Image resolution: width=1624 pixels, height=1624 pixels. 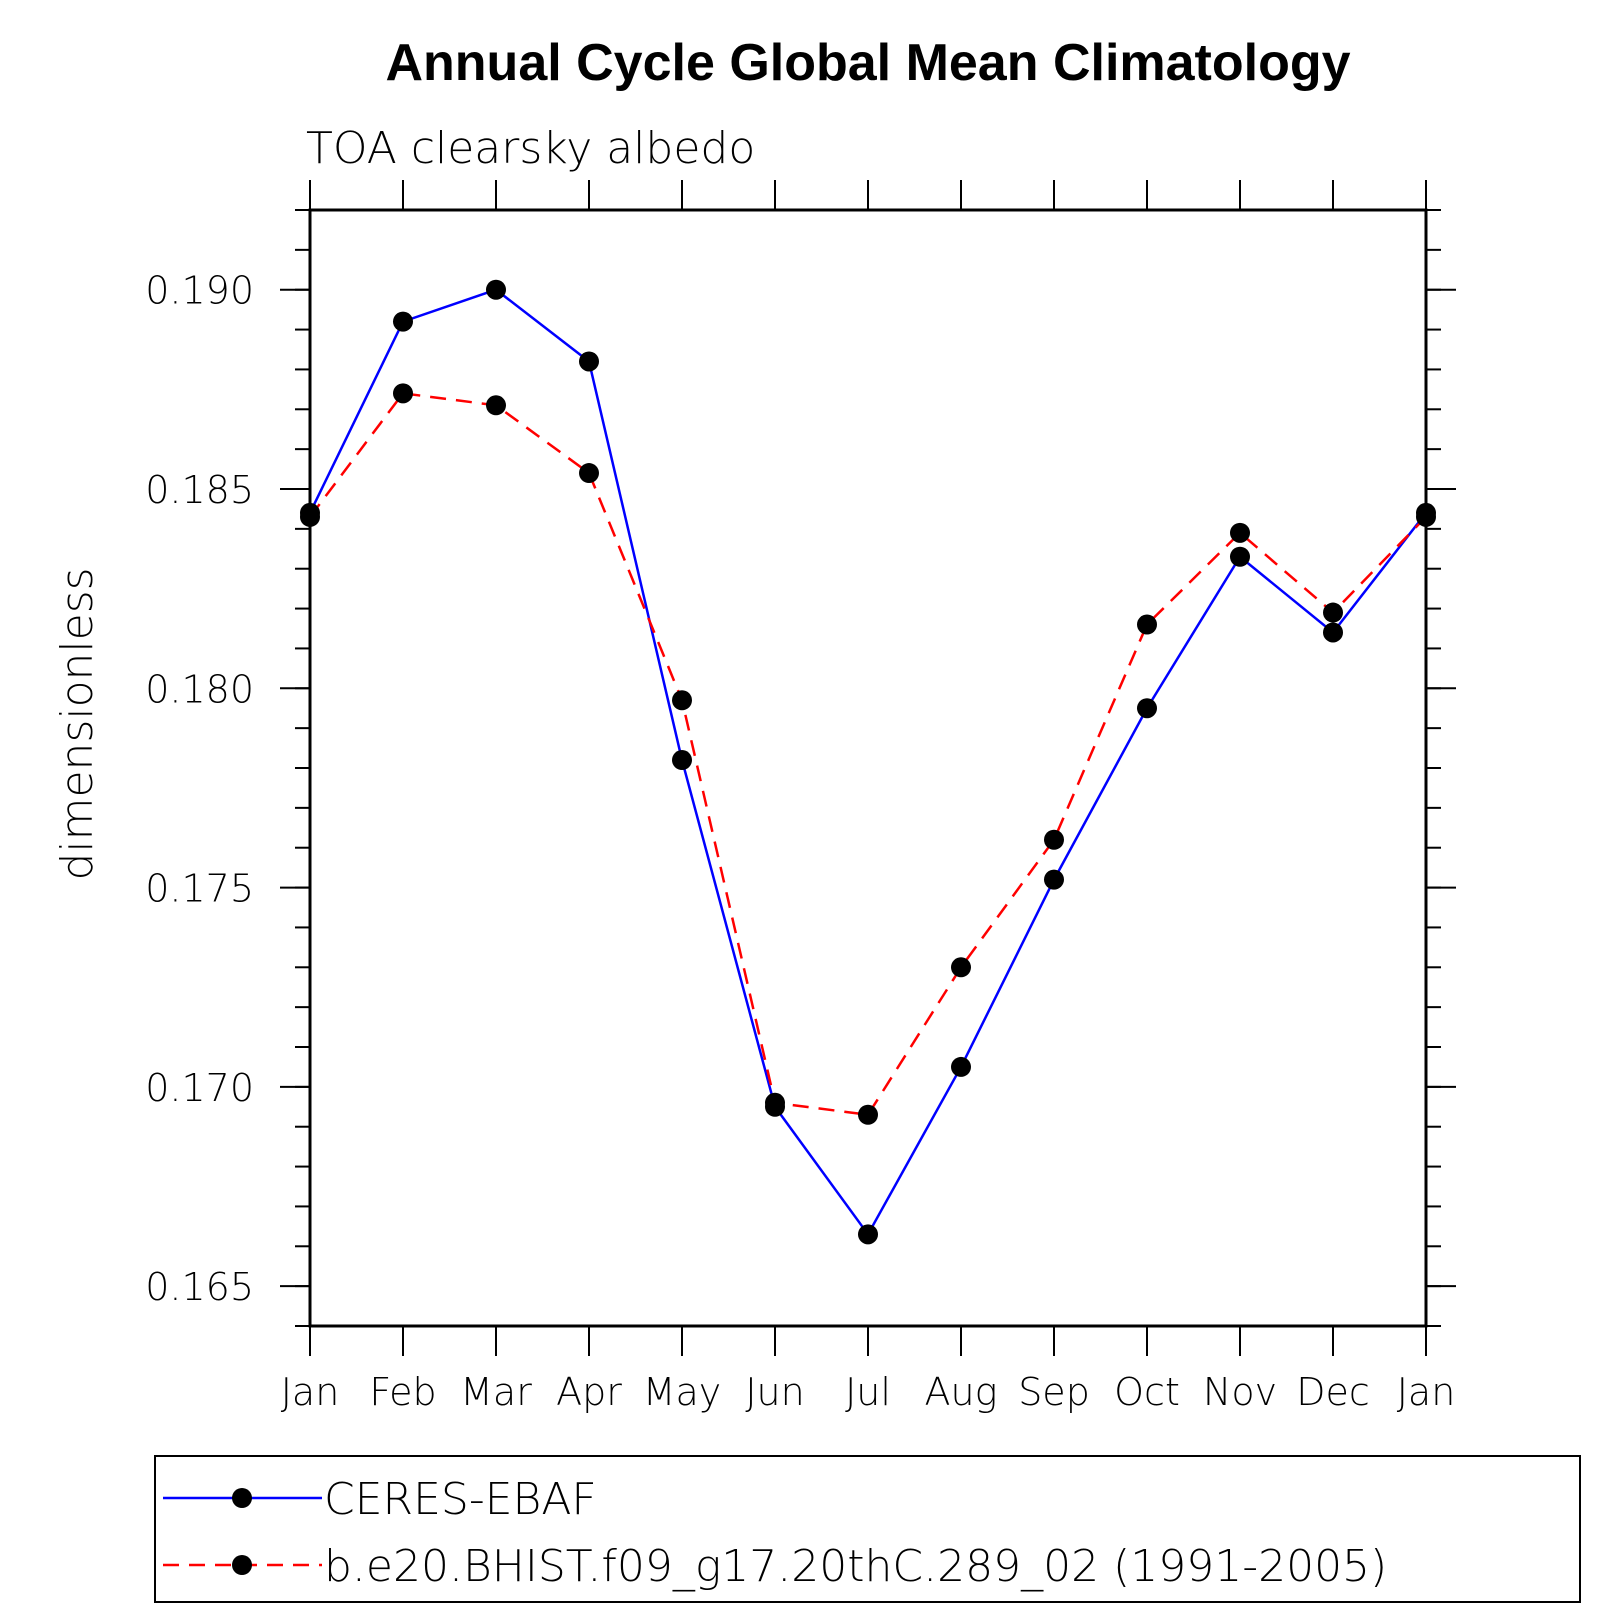 What do you see at coordinates (199, 1088) in the screenshot?
I see `y-tick-label: 0.170` at bounding box center [199, 1088].